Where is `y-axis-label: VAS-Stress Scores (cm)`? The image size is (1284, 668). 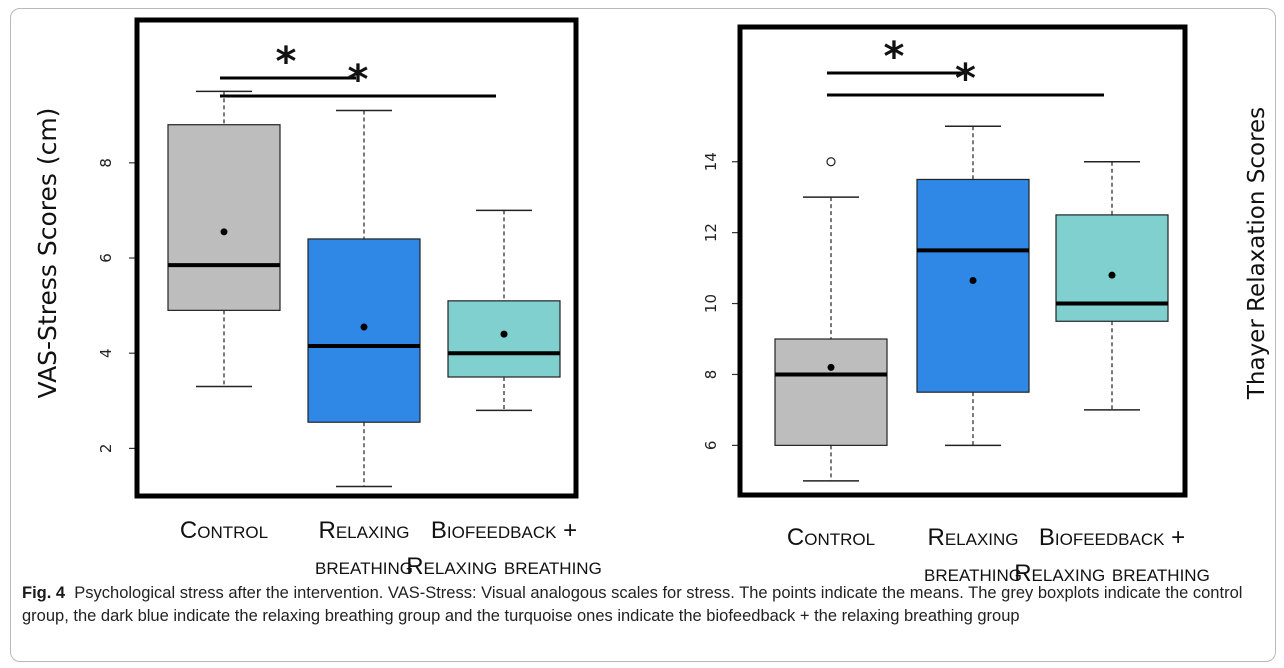
y-axis-label: VAS-Stress Scores (cm) is located at coordinates (47, 253).